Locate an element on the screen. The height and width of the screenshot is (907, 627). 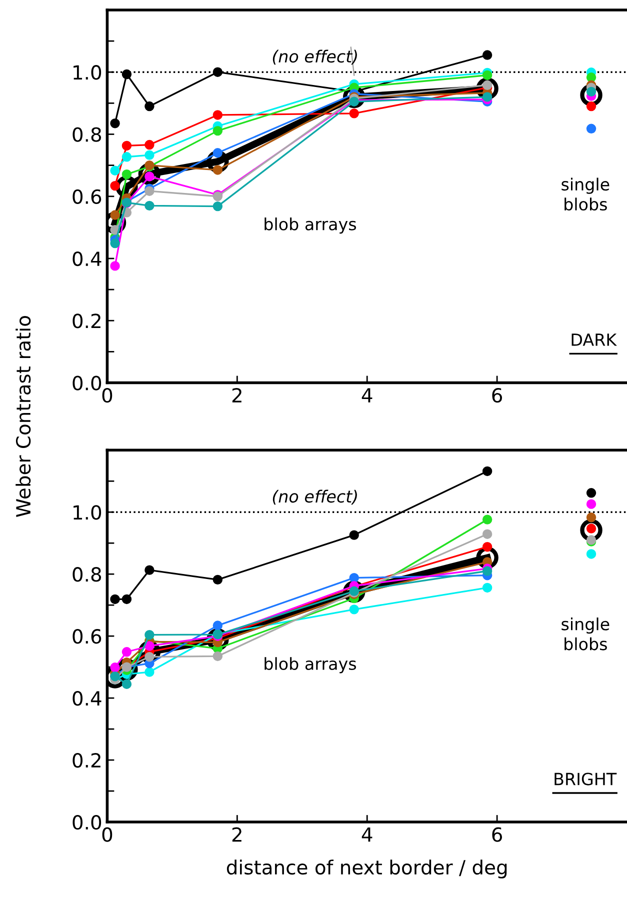
annotation: BRIGHT is located at coordinates (585, 779).